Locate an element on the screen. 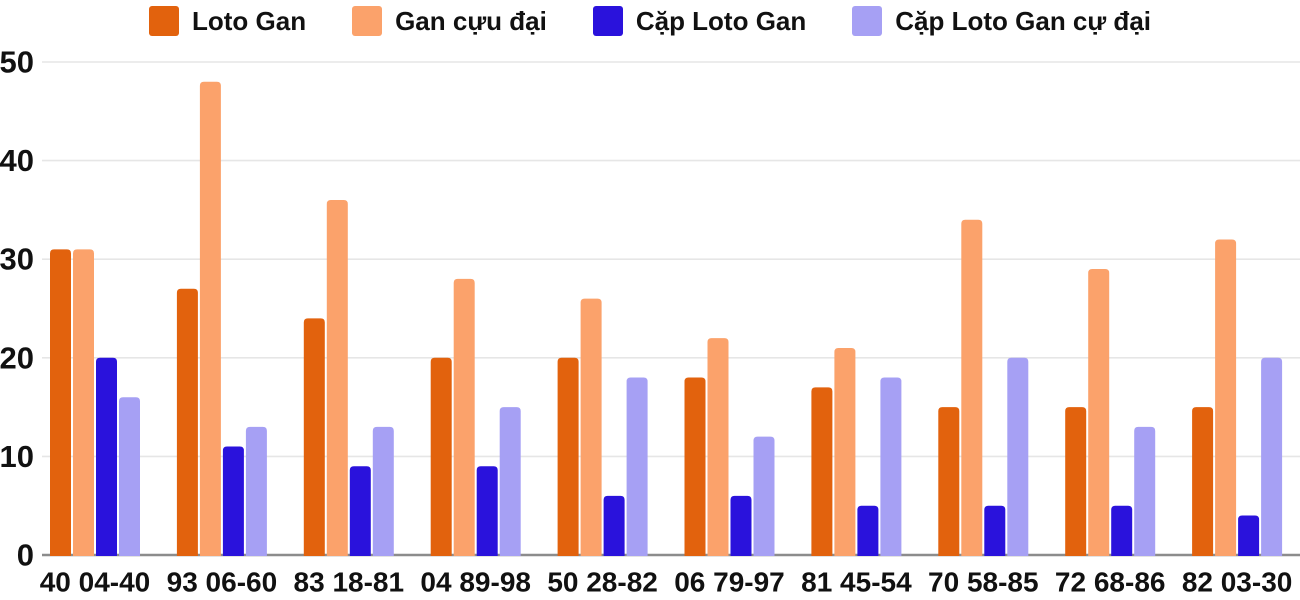 The height and width of the screenshot is (600, 1300). legend-item-1: Gan cựu đại is located at coordinates (449, 21).